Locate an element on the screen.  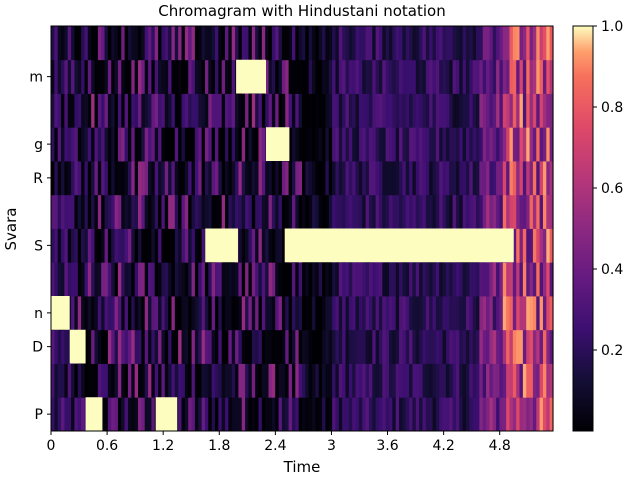
heatmap-highlight is located at coordinates (77, 346).